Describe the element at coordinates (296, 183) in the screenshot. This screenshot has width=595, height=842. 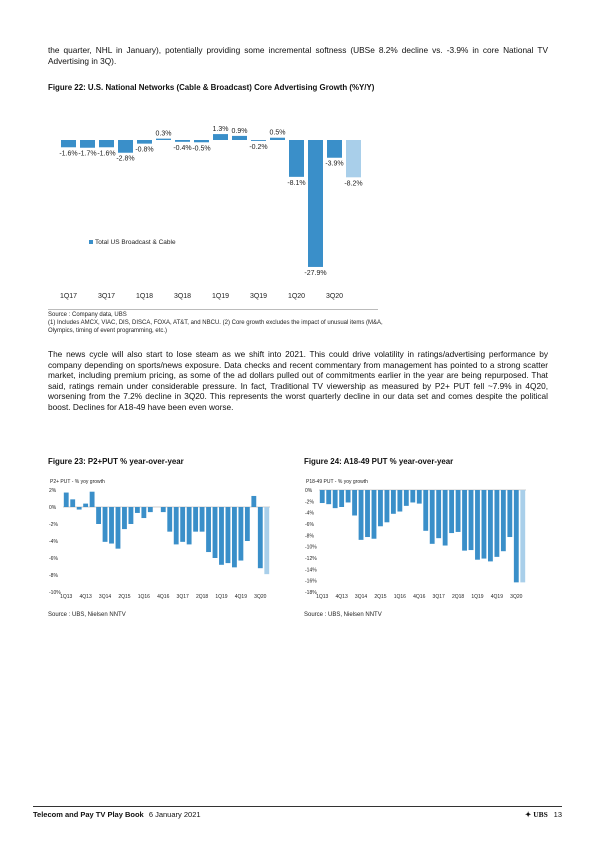
I see `data-label: -8.1%` at that location.